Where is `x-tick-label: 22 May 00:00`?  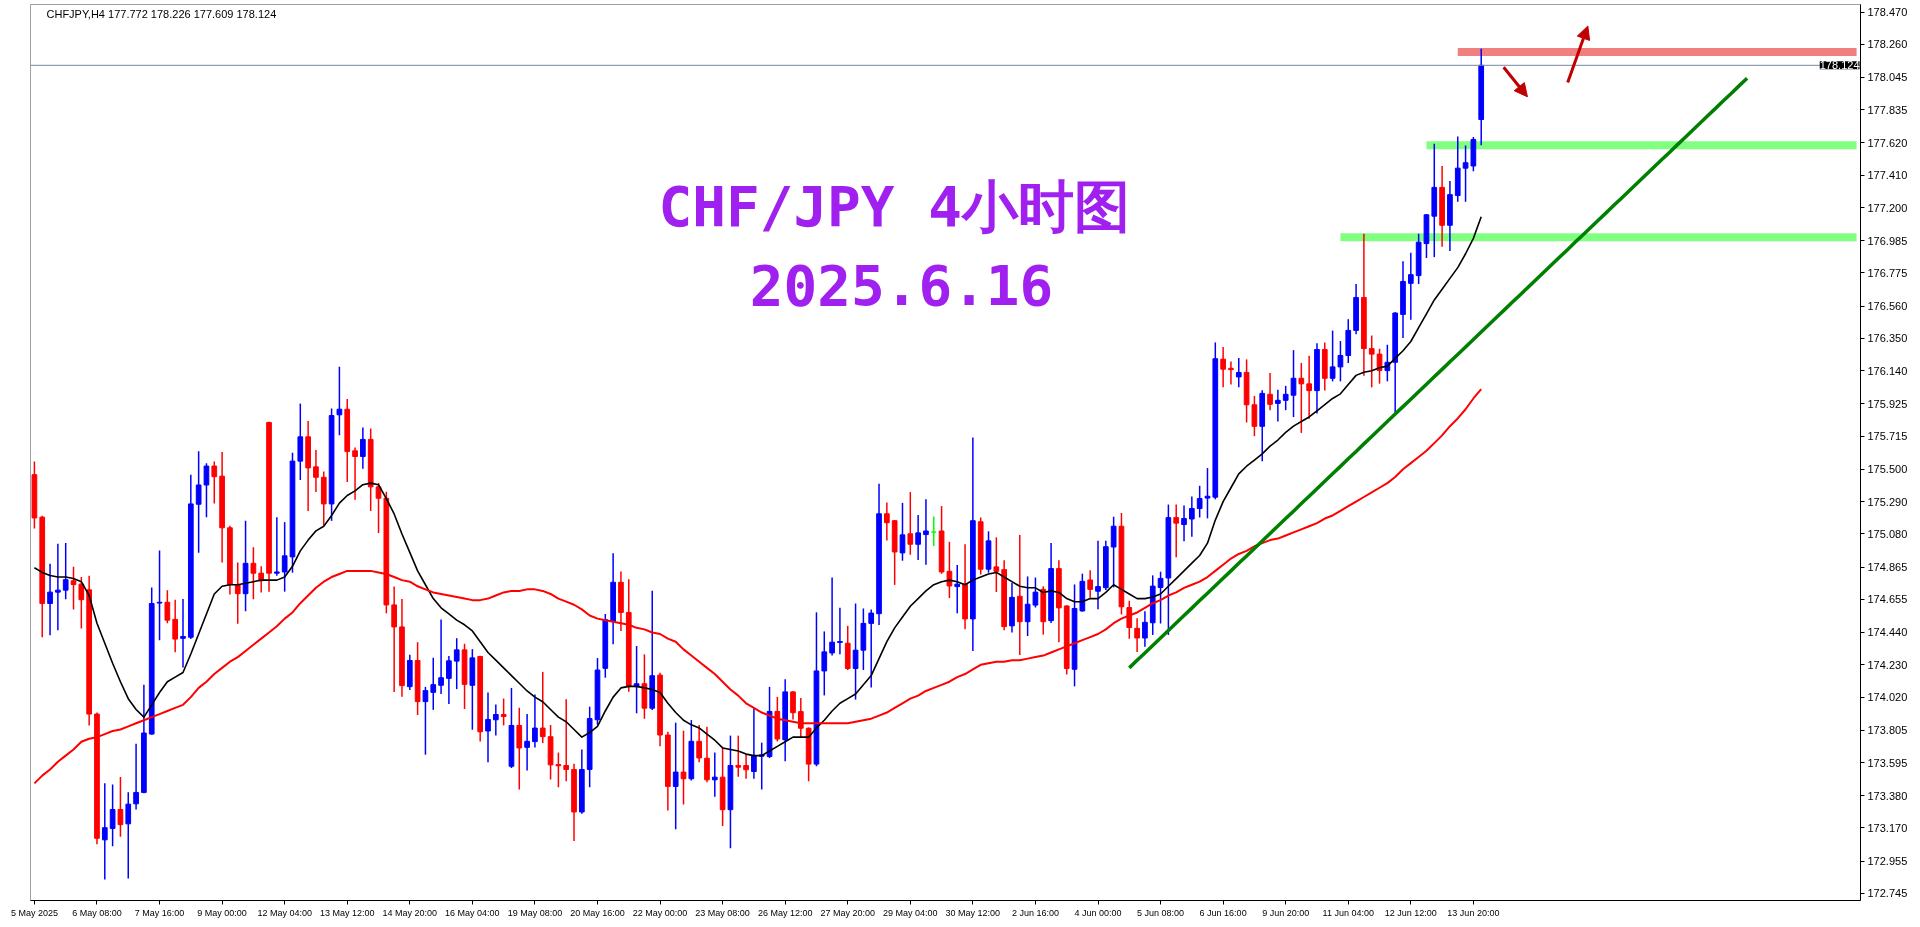 x-tick-label: 22 May 00:00 is located at coordinates (660, 912).